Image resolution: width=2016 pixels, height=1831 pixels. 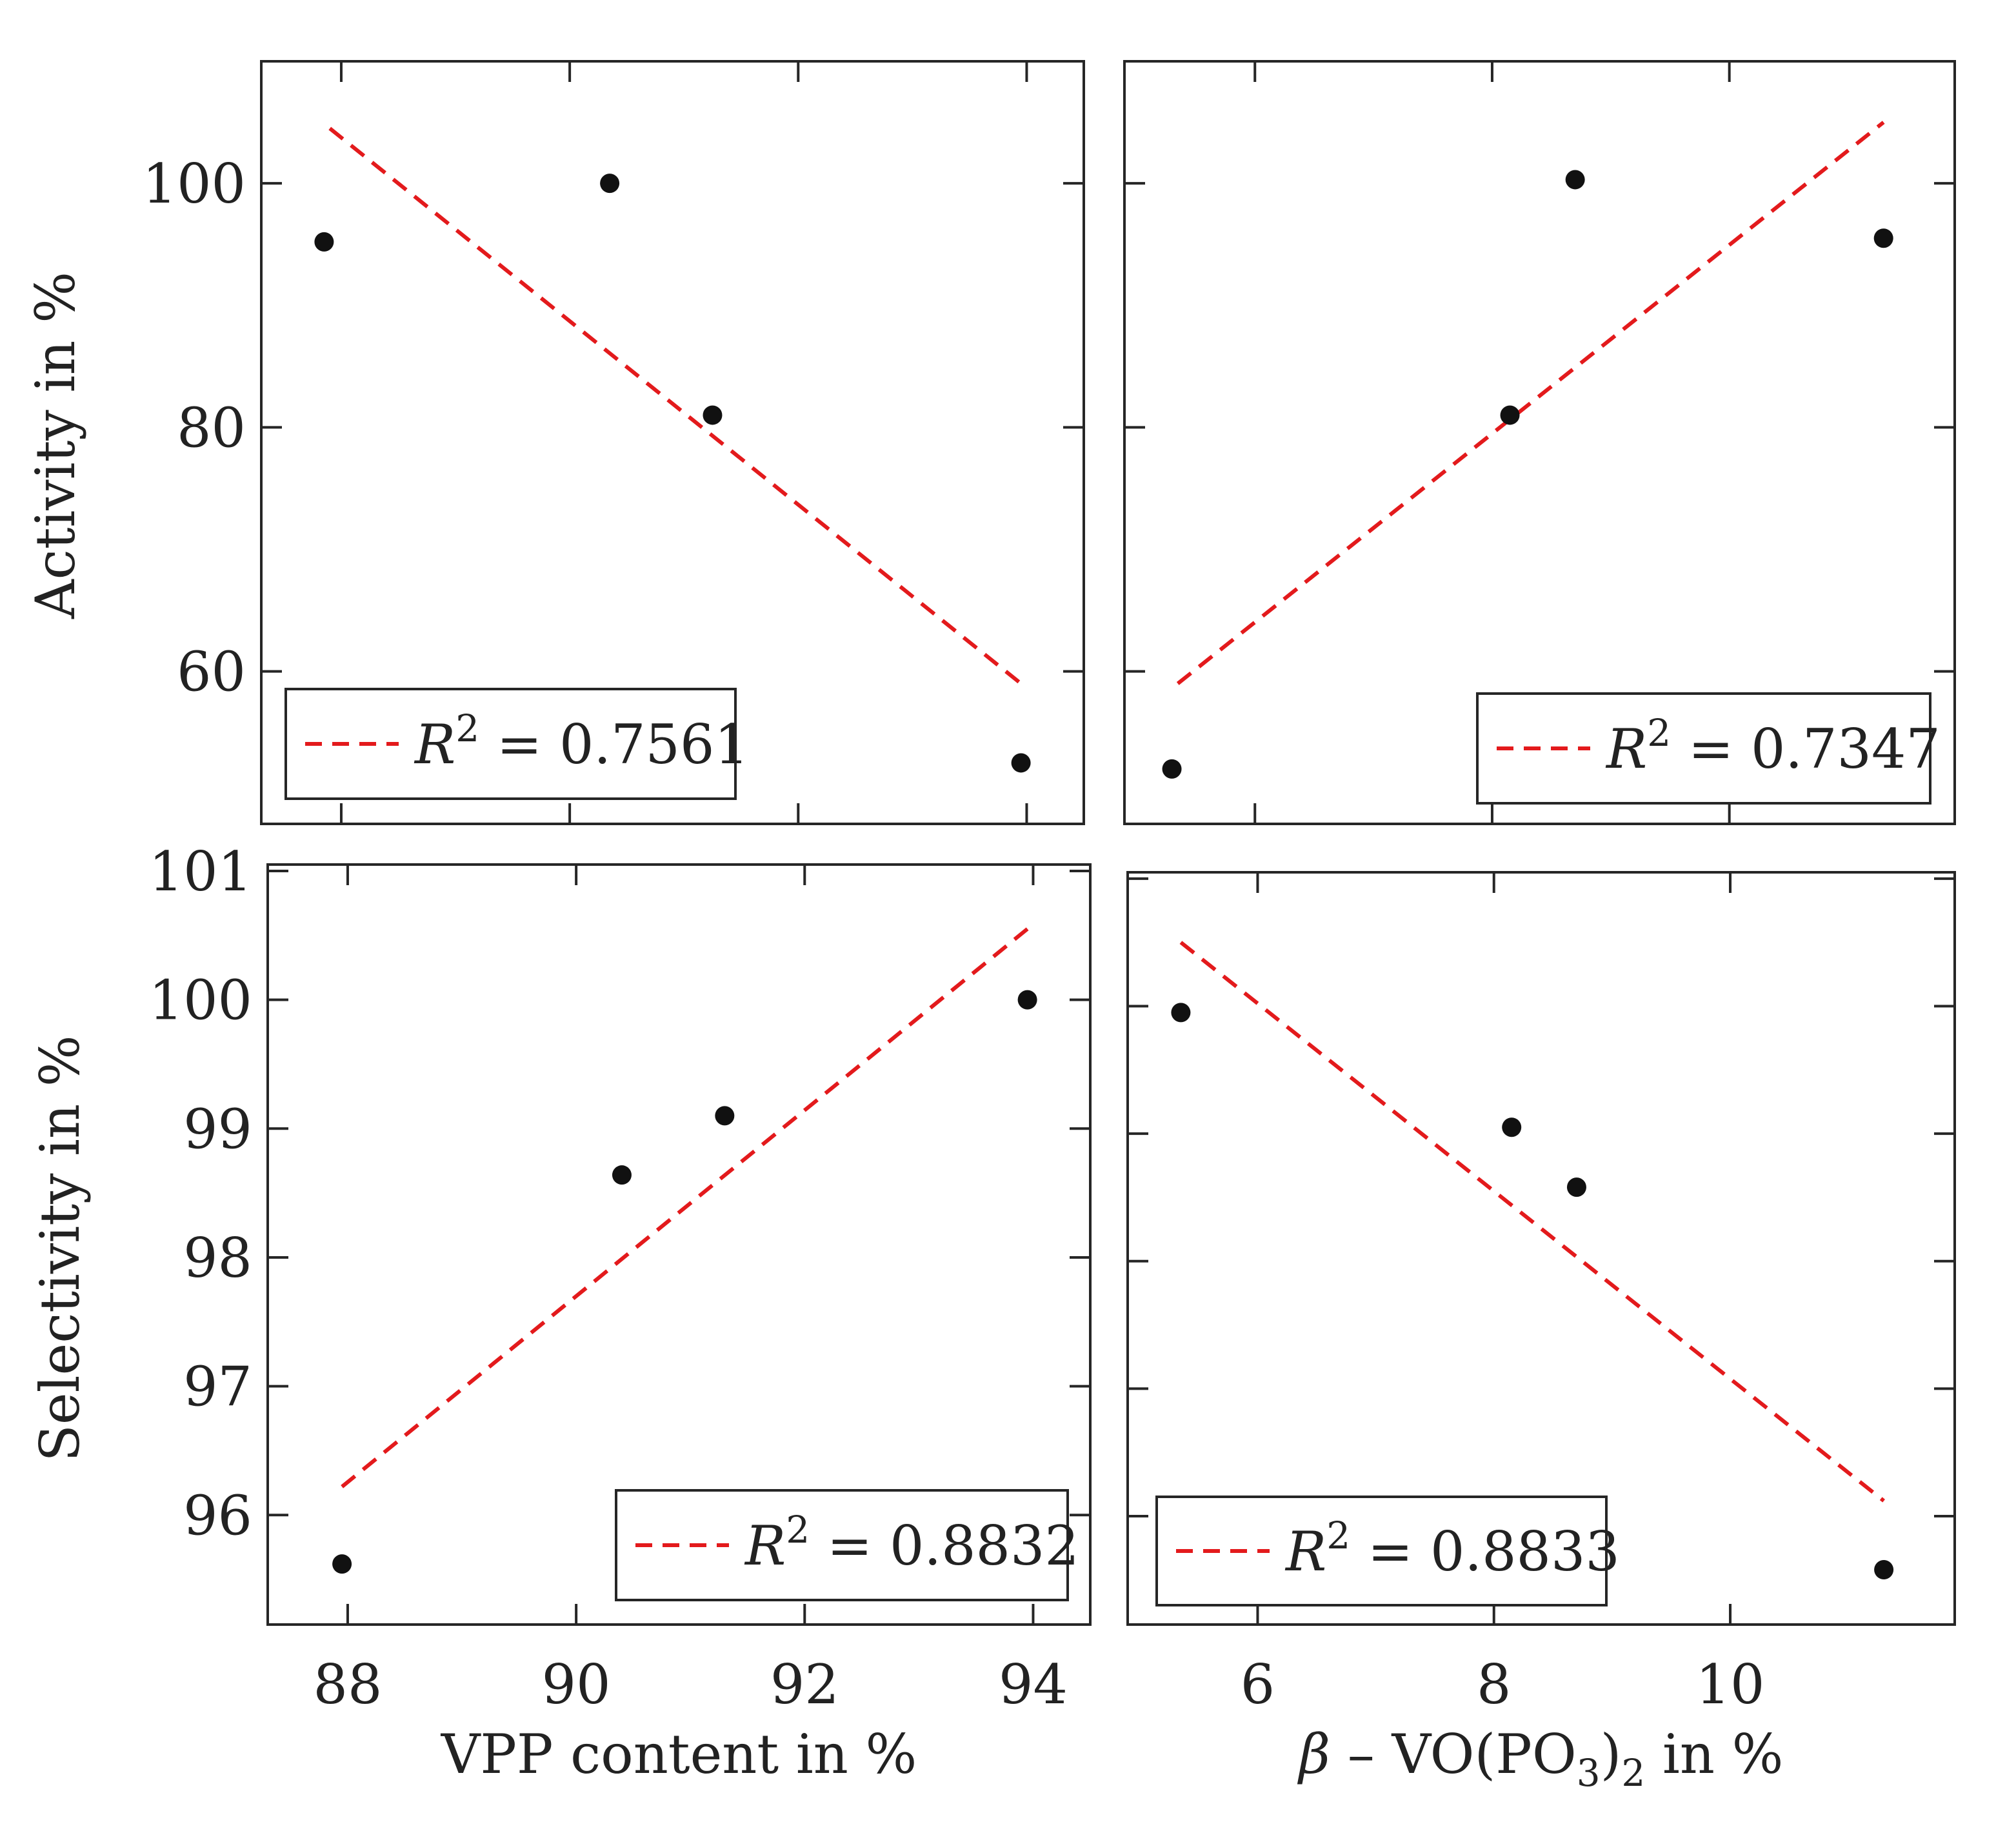 I want to click on x-axis-label: VPP content in %, so click(x=679, y=1755).